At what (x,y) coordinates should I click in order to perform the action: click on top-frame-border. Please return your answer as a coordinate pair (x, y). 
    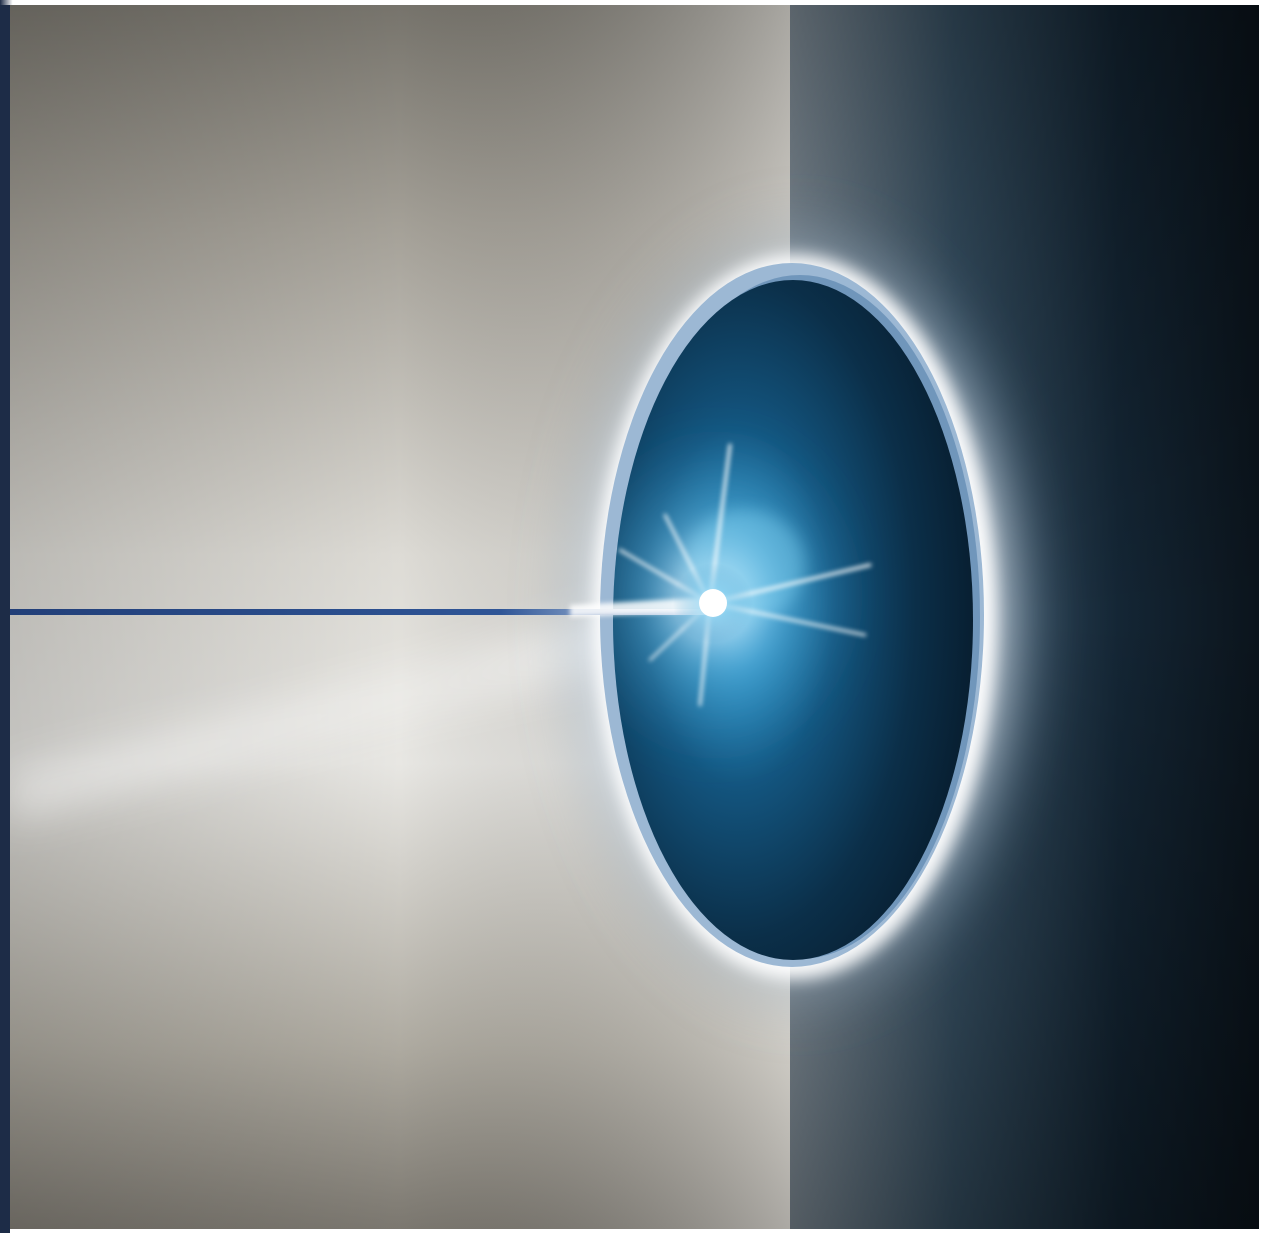
    Looking at the image, I should click on (632, 2).